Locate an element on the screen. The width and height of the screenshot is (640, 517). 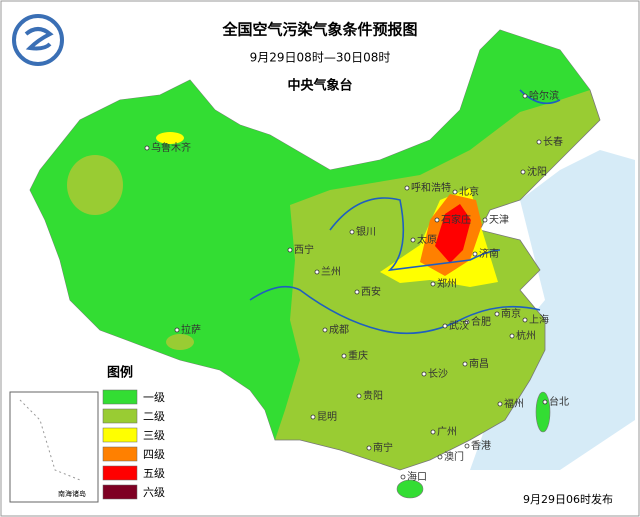
city-label: 贵阳 is located at coordinates (373, 395).